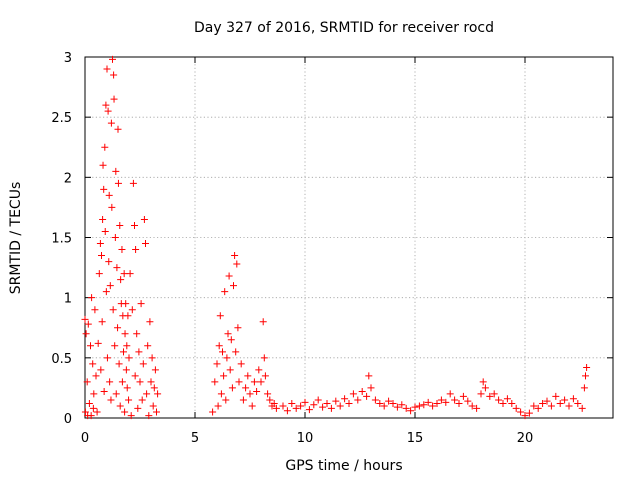  What do you see at coordinates (68, 299) in the screenshot?
I see `y-tick-label: 1` at bounding box center [68, 299].